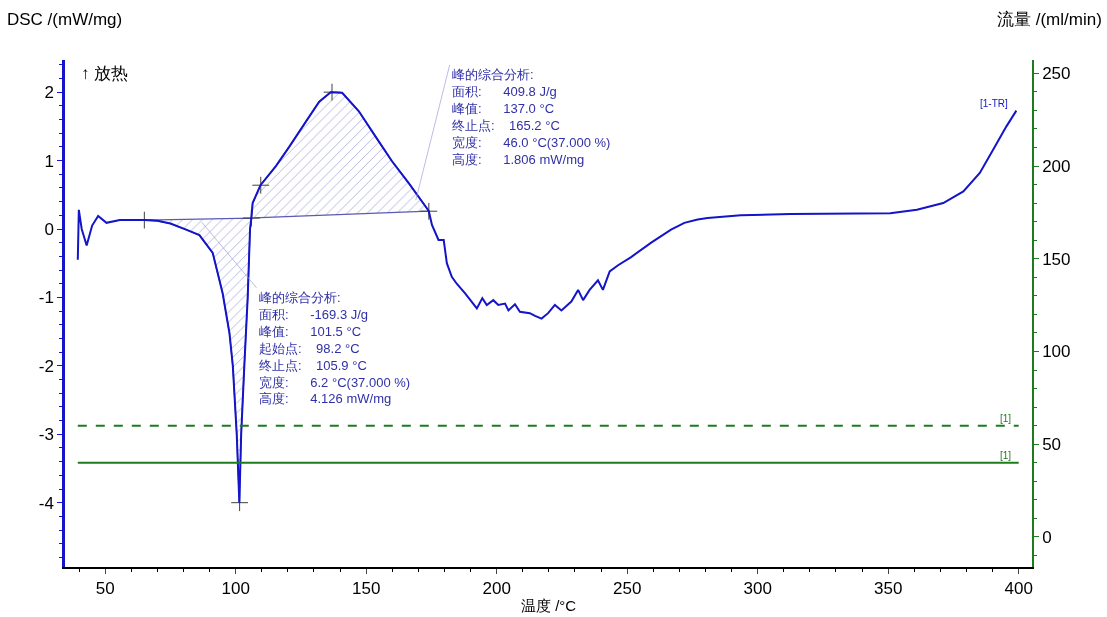  What do you see at coordinates (888, 589) in the screenshot?
I see `x-tick-label: 350` at bounding box center [888, 589].